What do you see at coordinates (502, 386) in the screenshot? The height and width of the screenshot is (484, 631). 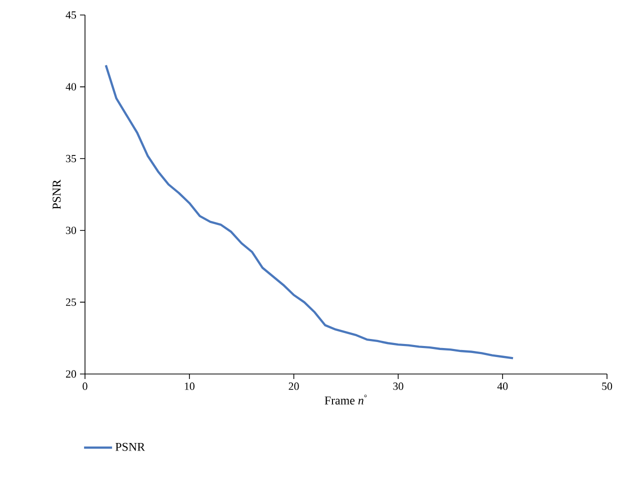 I see `x-tick-label: 40` at bounding box center [502, 386].